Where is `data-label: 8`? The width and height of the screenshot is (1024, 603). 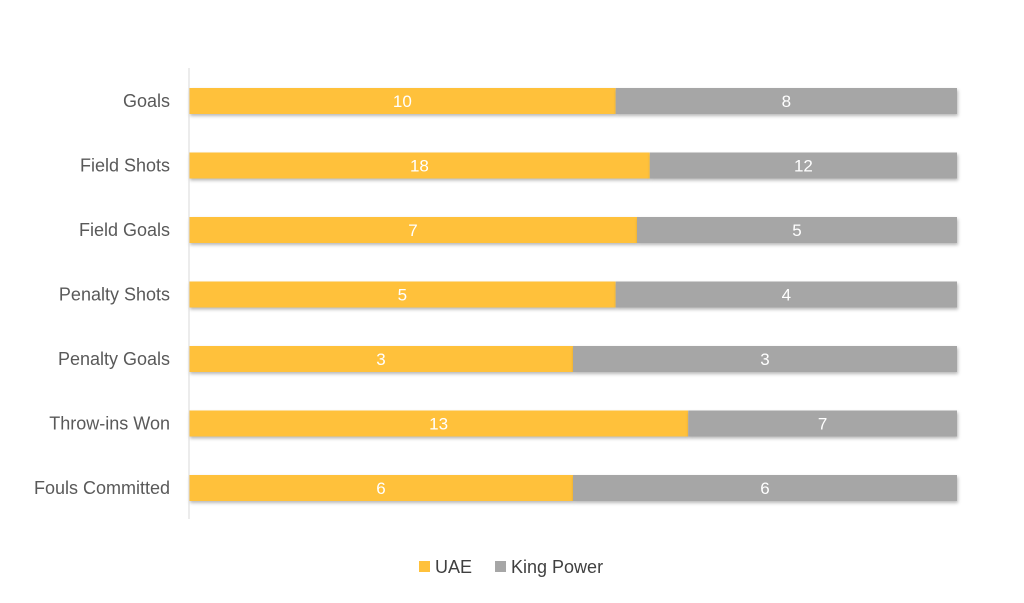
data-label: 8 is located at coordinates (786, 101).